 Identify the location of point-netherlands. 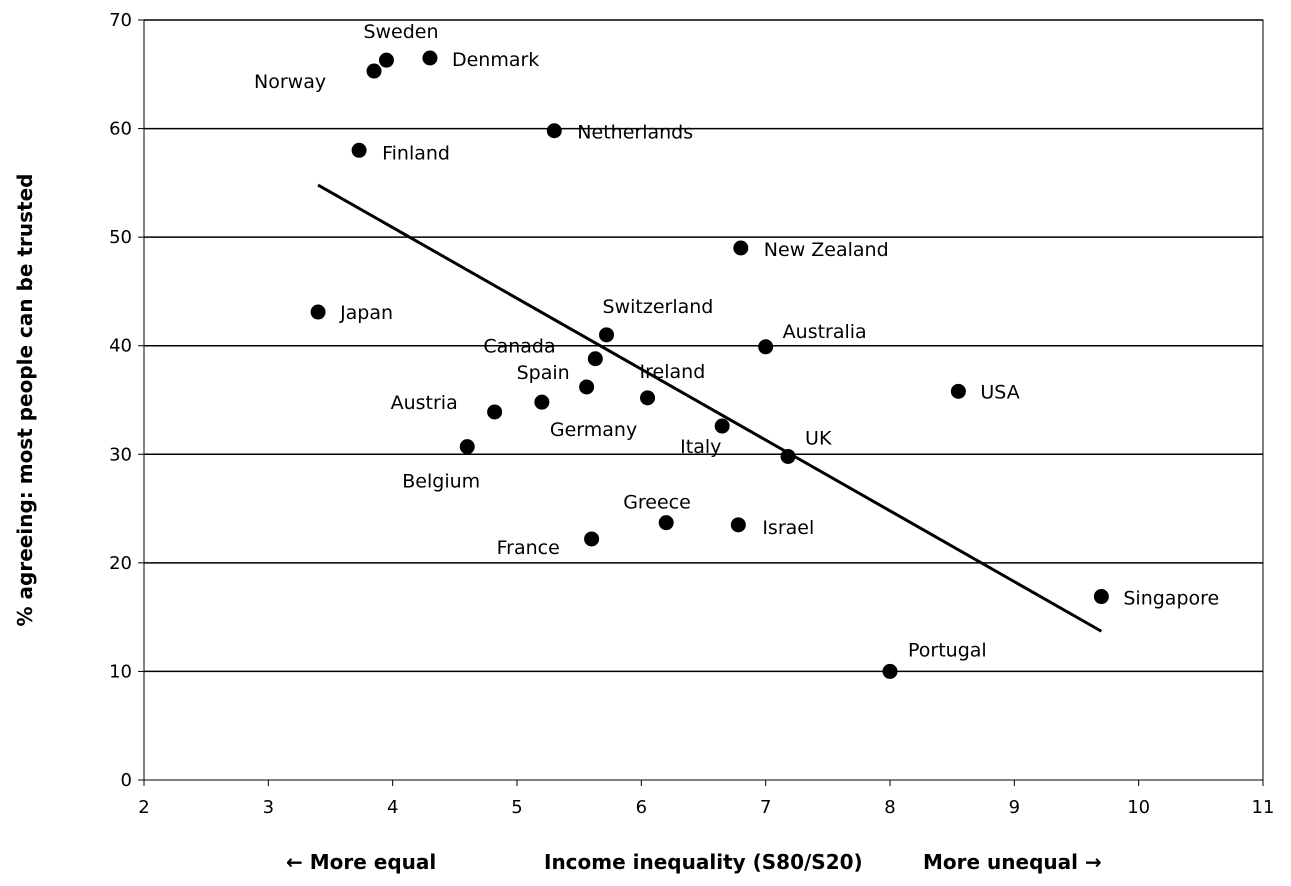
(554, 131).